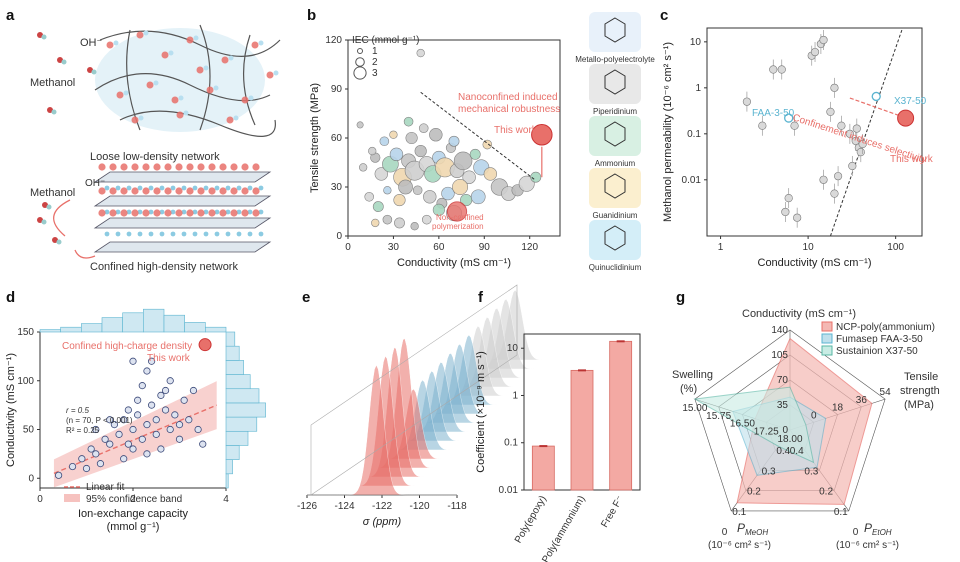  Describe the element at coordinates (615, 32) in the screenshot. I see `structure-bg` at that location.